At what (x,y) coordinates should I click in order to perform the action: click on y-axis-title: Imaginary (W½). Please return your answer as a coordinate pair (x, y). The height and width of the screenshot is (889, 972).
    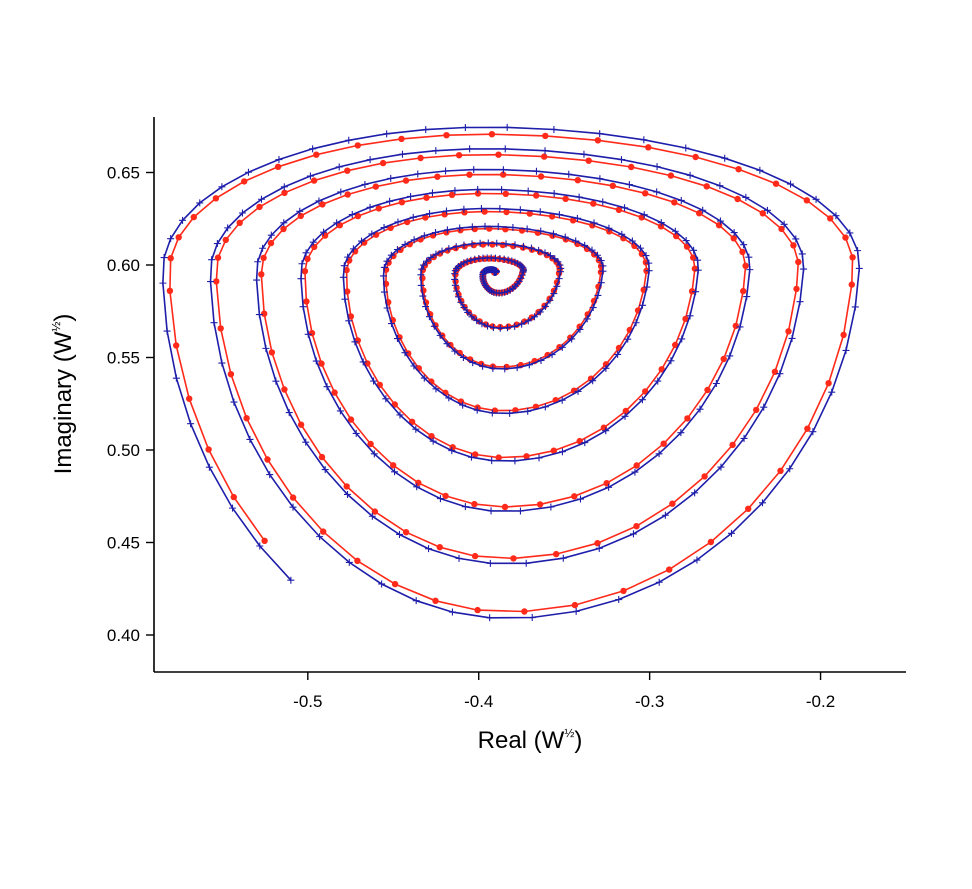
    Looking at the image, I should click on (63, 394).